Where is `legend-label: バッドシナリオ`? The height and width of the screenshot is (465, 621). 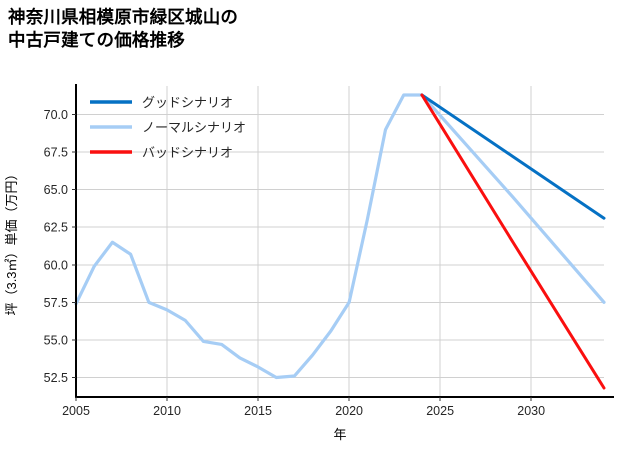 legend-label: バッドシナリオ is located at coordinates (187, 152).